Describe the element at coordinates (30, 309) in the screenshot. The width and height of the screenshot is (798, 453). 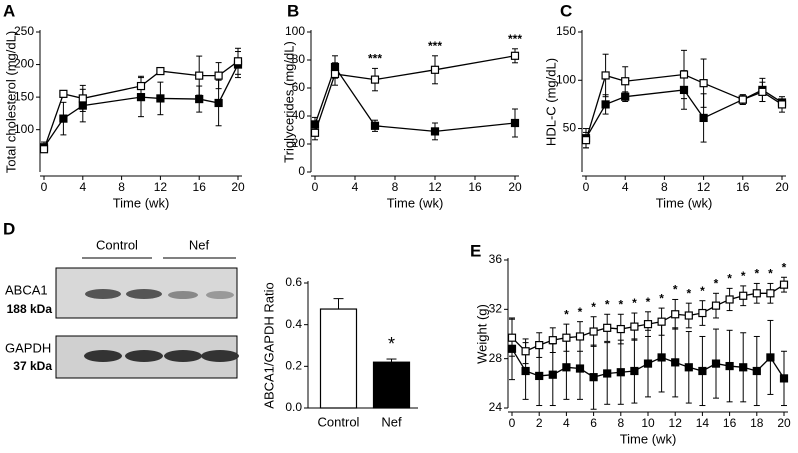
I see `size-label: 188 kDa` at that location.